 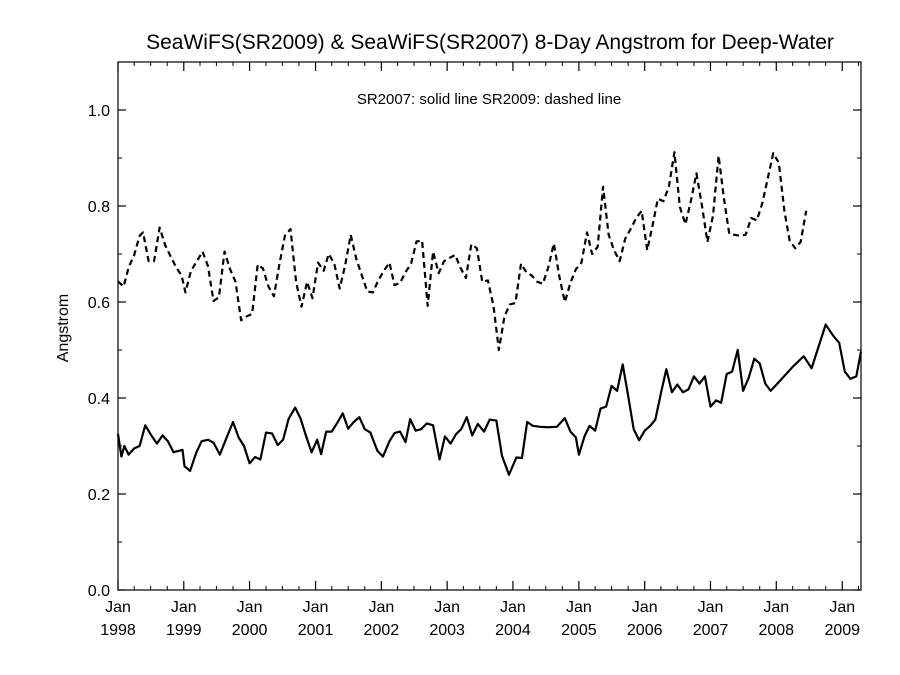 What do you see at coordinates (250, 630) in the screenshot?
I see `x-tick-year-label: 2000` at bounding box center [250, 630].